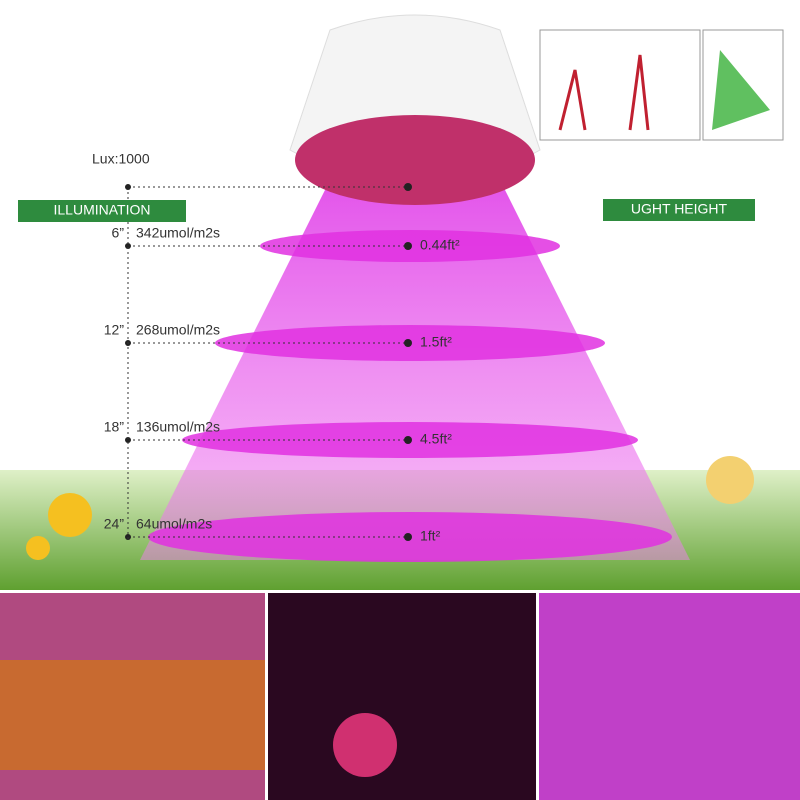 The image size is (800, 800). I want to click on illumination-label: ILLUMINATION, so click(102, 210).